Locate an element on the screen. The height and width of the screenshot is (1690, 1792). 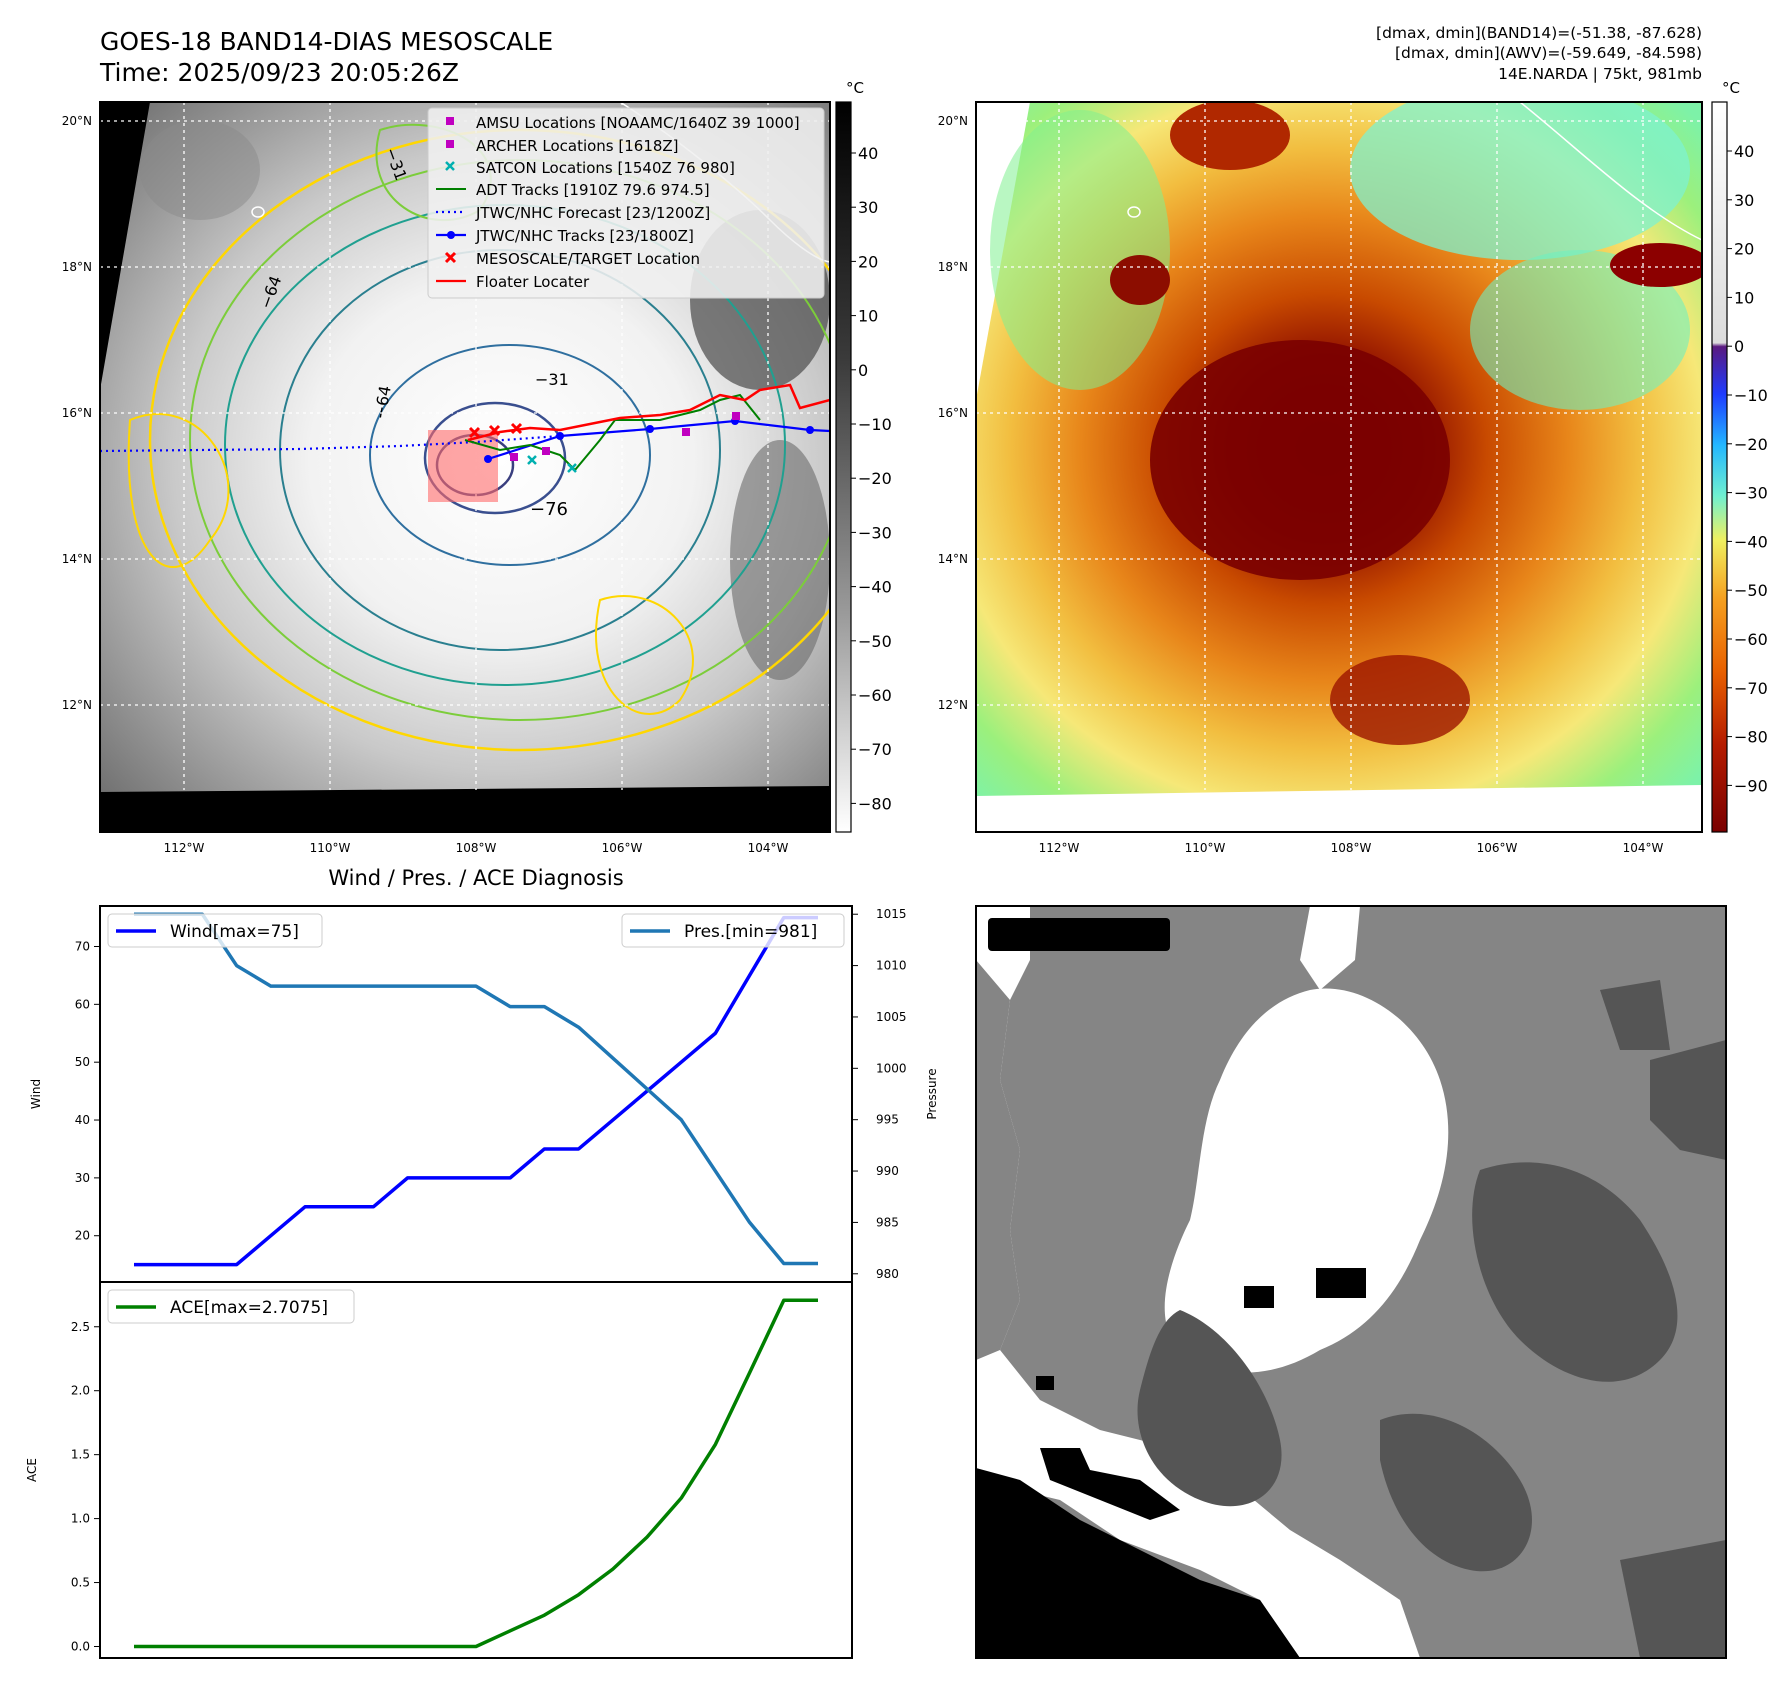
colorbar-right-tick-label: −80 is located at coordinates (1751, 737).